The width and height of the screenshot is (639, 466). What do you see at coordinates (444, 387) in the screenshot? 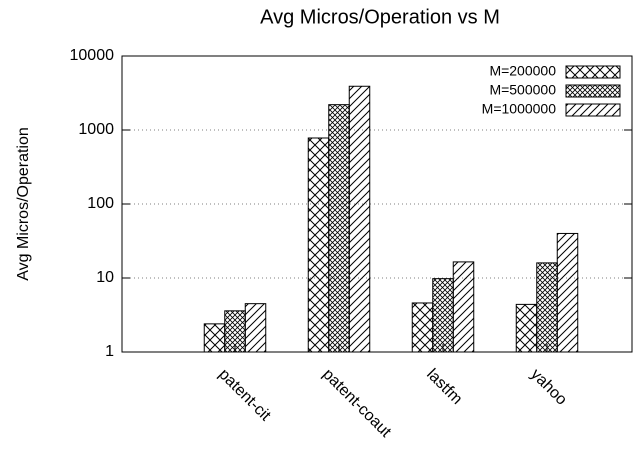
I see `x-tick-label: lastfm` at bounding box center [444, 387].